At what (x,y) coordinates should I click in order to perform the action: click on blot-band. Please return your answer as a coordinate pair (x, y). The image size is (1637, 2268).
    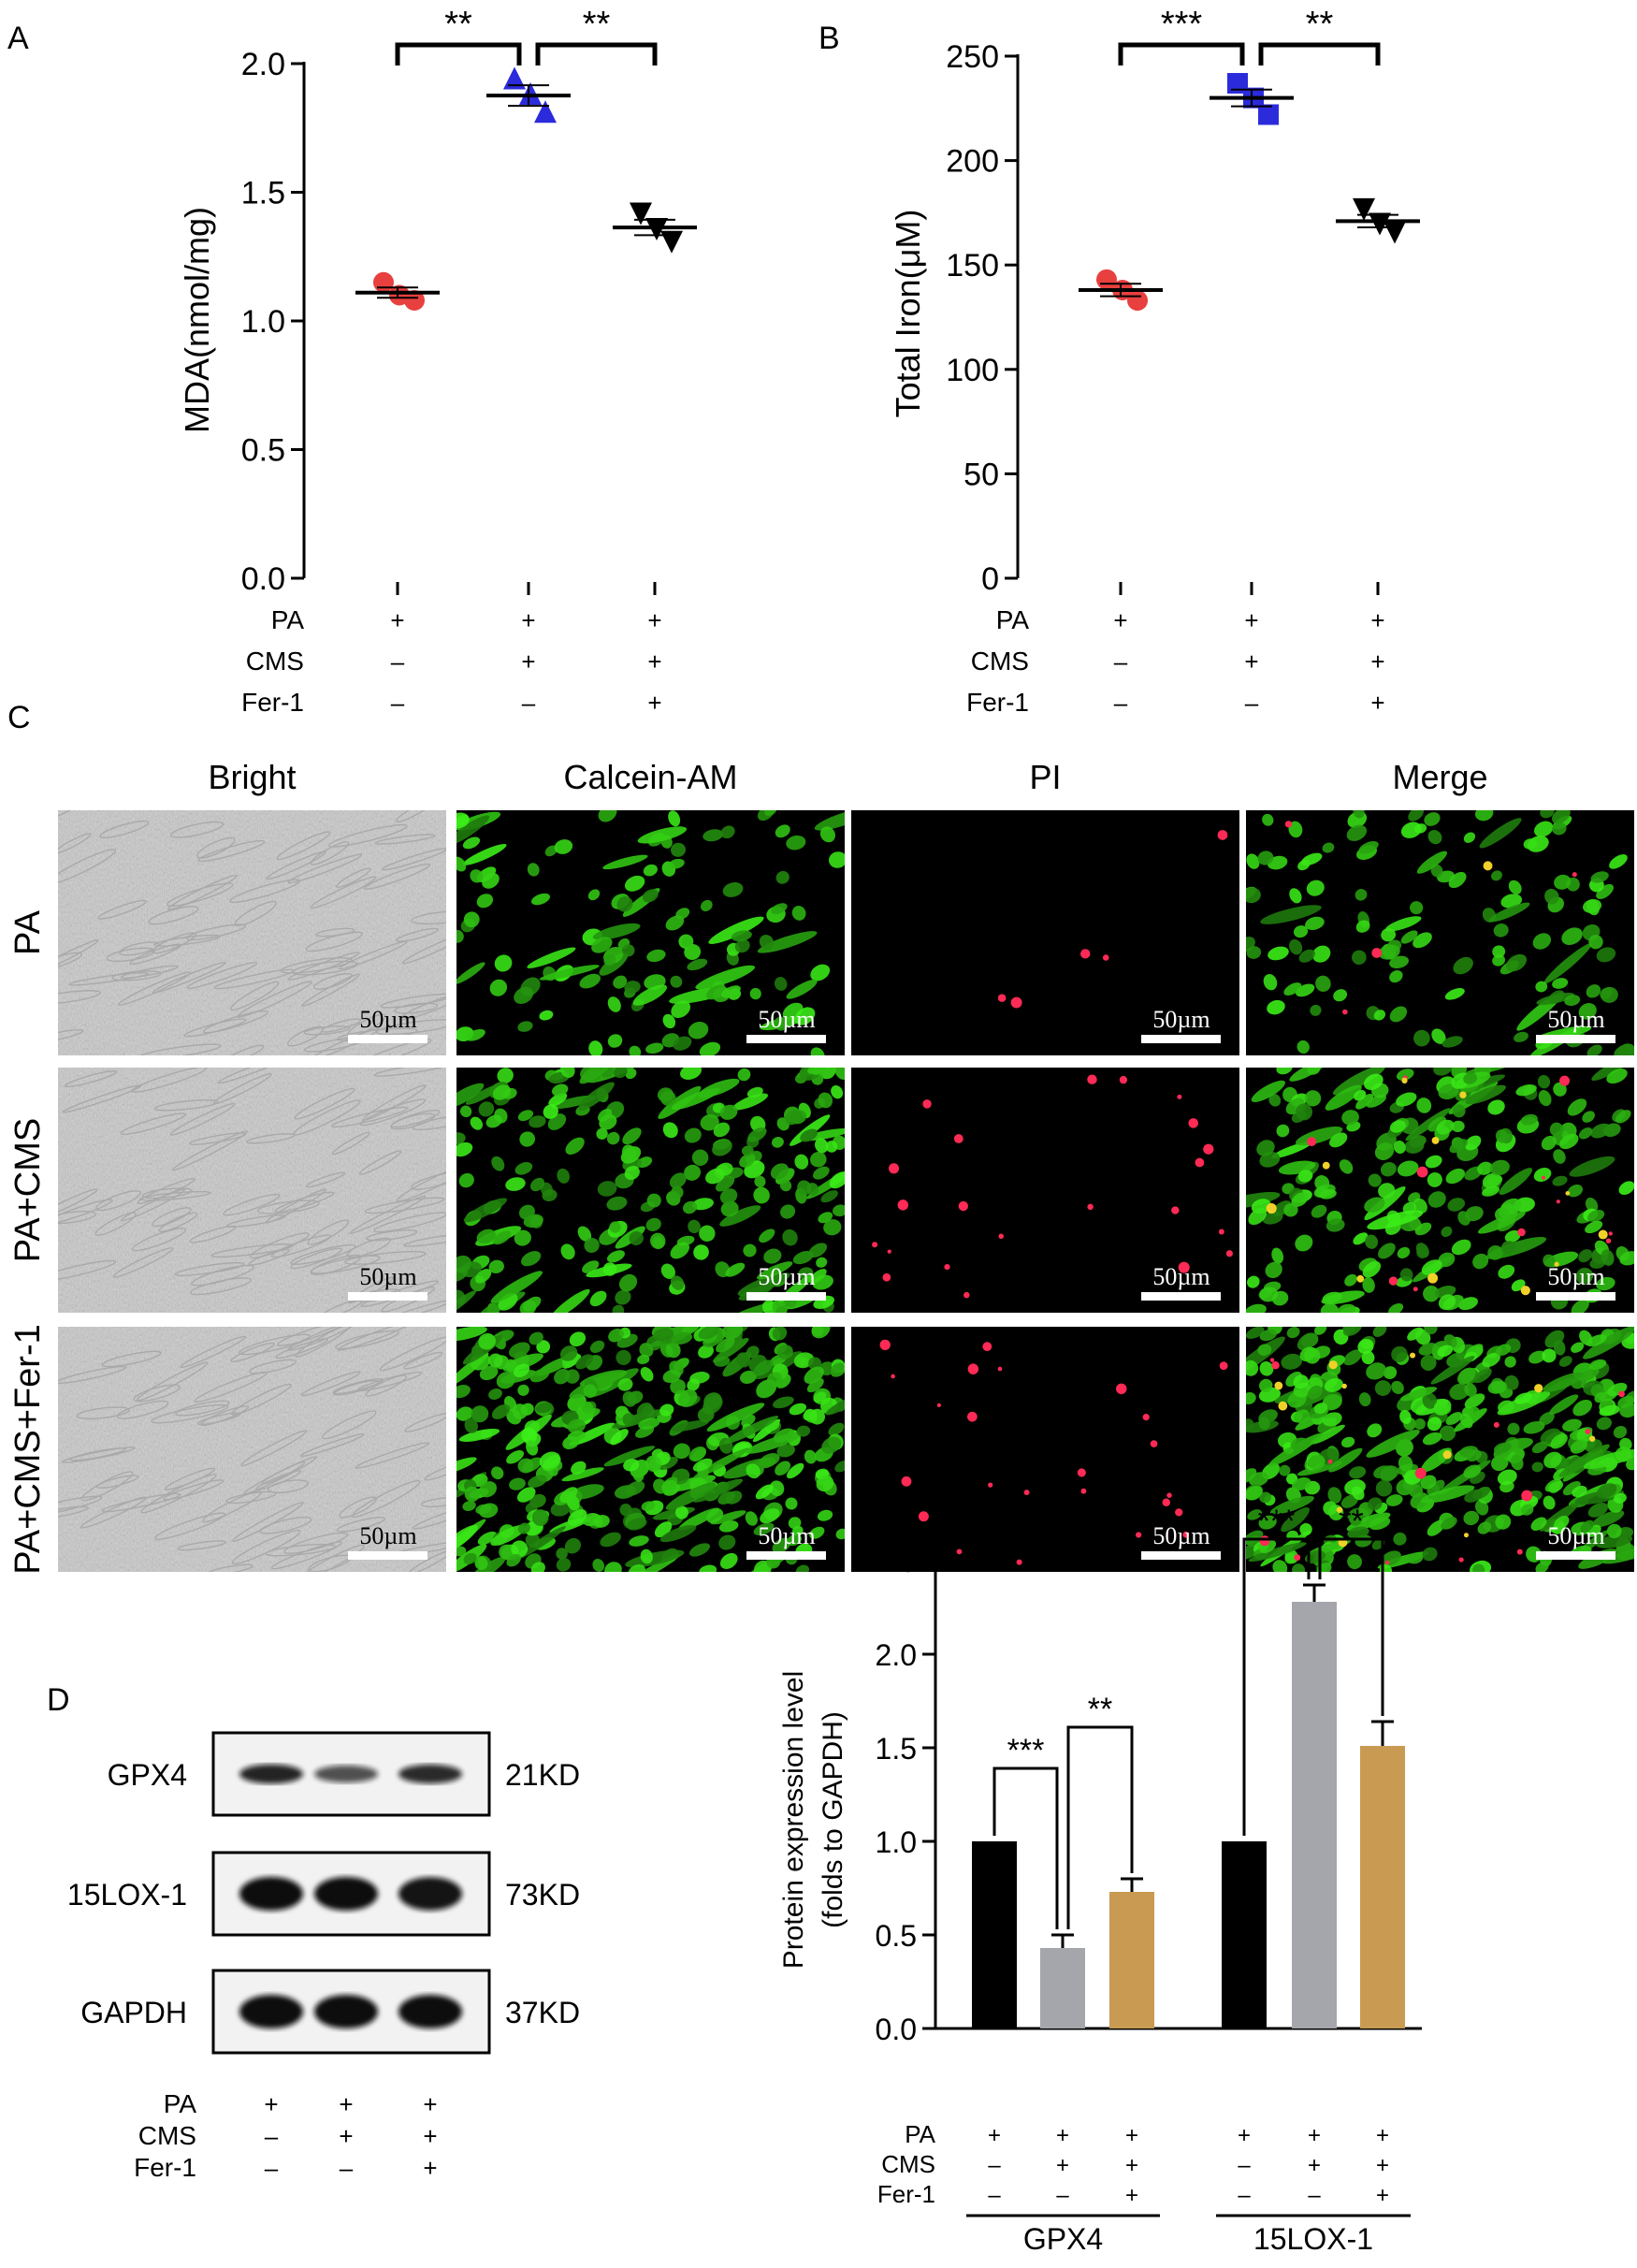
    Looking at the image, I should click on (271, 1894).